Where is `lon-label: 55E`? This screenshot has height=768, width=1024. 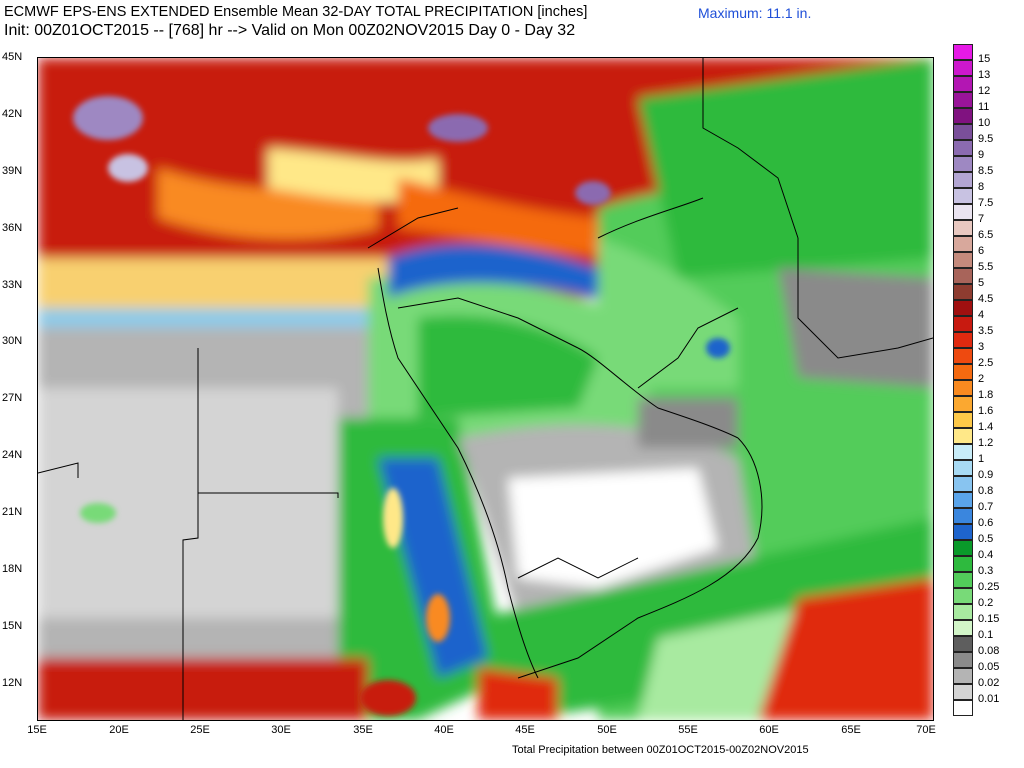 lon-label: 55E is located at coordinates (688, 730).